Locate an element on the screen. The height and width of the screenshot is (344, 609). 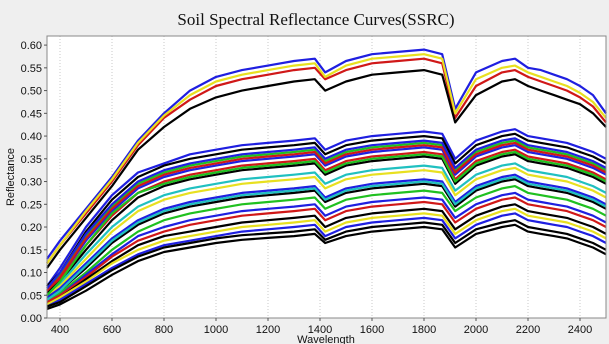
x-tick-label: 400 is located at coordinates (60, 330).